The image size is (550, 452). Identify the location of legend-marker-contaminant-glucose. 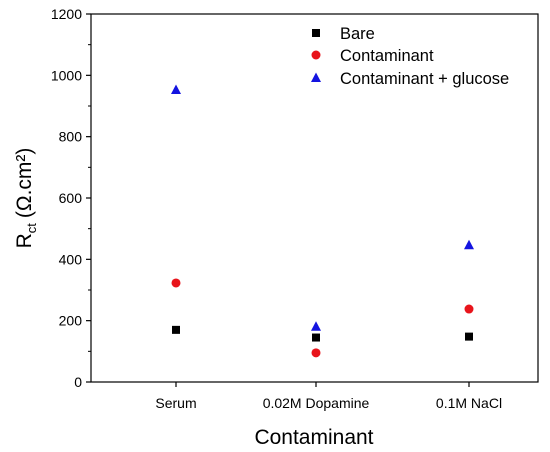
(316, 77).